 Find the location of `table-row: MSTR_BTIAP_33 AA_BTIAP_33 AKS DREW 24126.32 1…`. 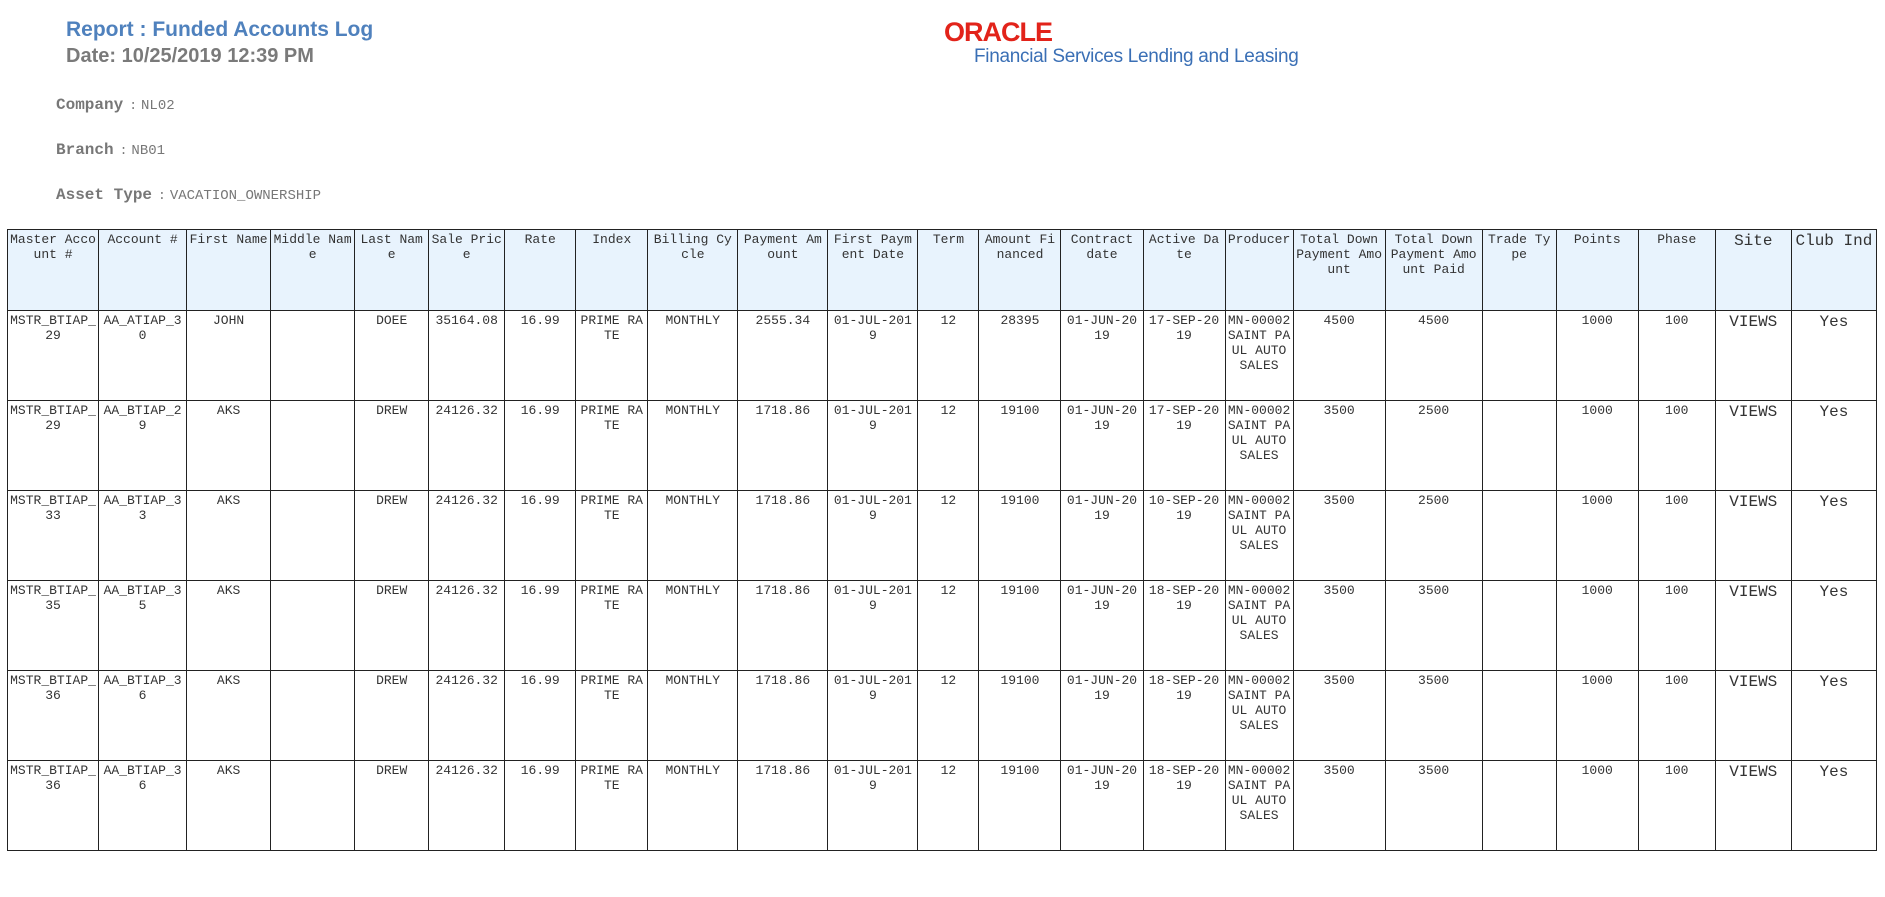

table-row: MSTR_BTIAP_33 AA_BTIAP_33 AKS DREW 24126.32 1… is located at coordinates (942, 535).